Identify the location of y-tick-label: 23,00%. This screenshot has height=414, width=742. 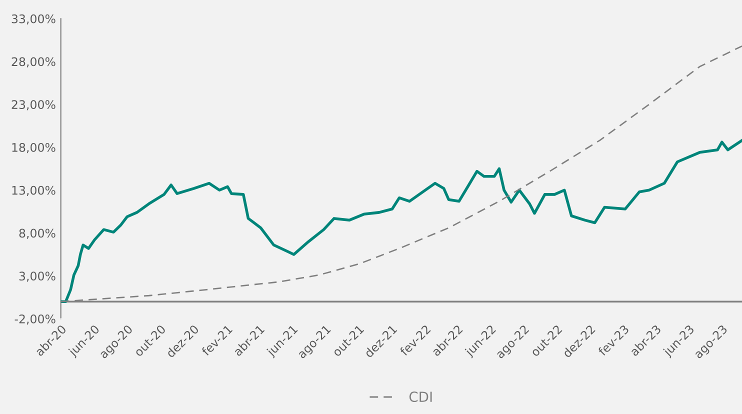
(34, 105).